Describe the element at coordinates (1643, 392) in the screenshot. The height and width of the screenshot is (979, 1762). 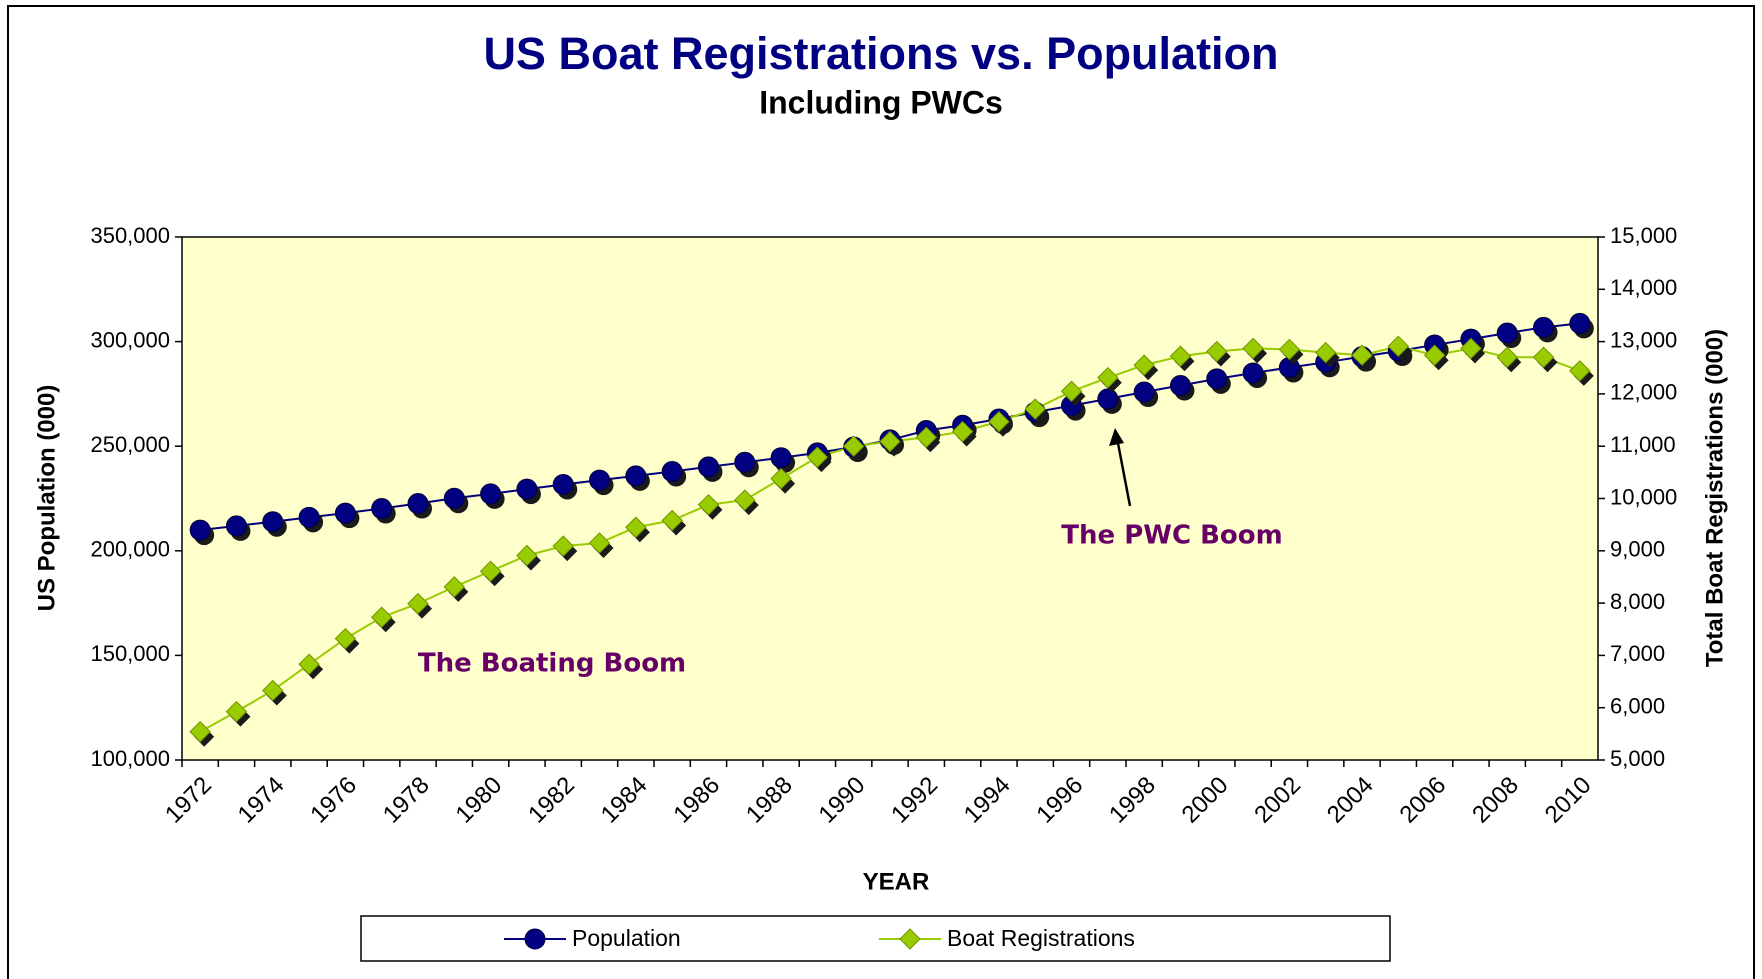
I see `y2-tick-label: 12,000` at that location.